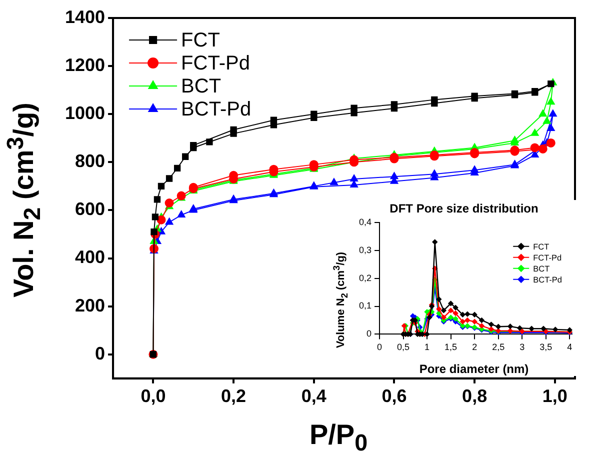 This screenshot has height=459, width=589. I want to click on y-tick-label: 1000, so click(85, 113).